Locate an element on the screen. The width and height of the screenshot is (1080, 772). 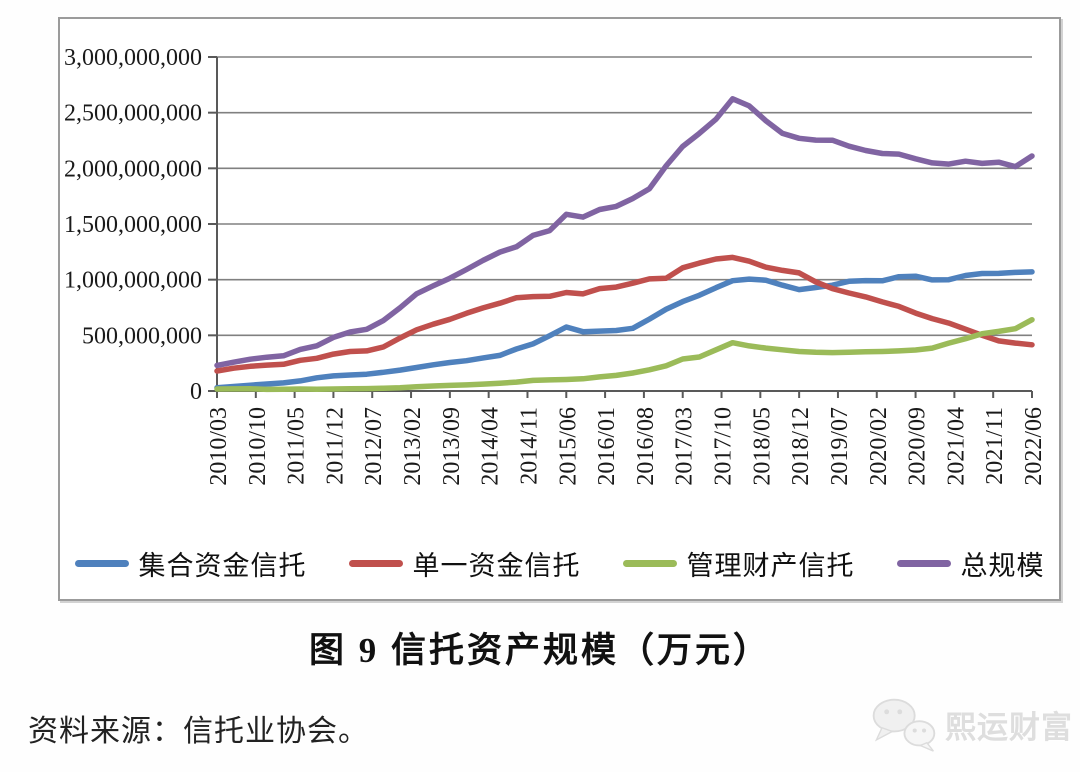
legend-item-single-trust: 单一资金信托 is located at coordinates (464, 563).